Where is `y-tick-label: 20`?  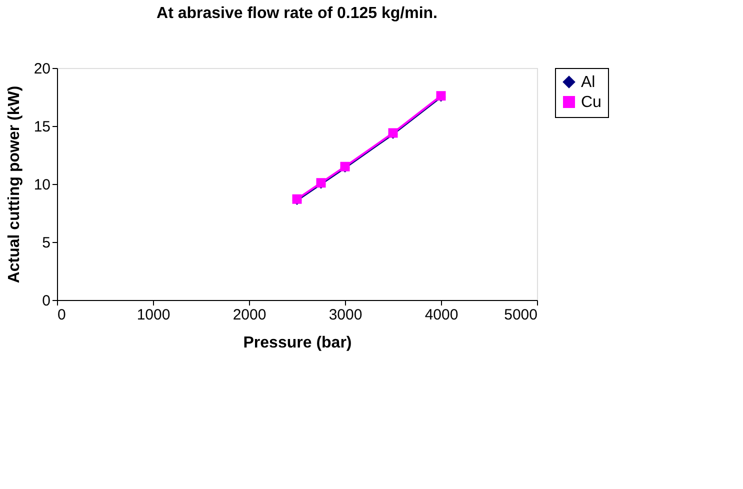 y-tick-label: 20 is located at coordinates (42, 69).